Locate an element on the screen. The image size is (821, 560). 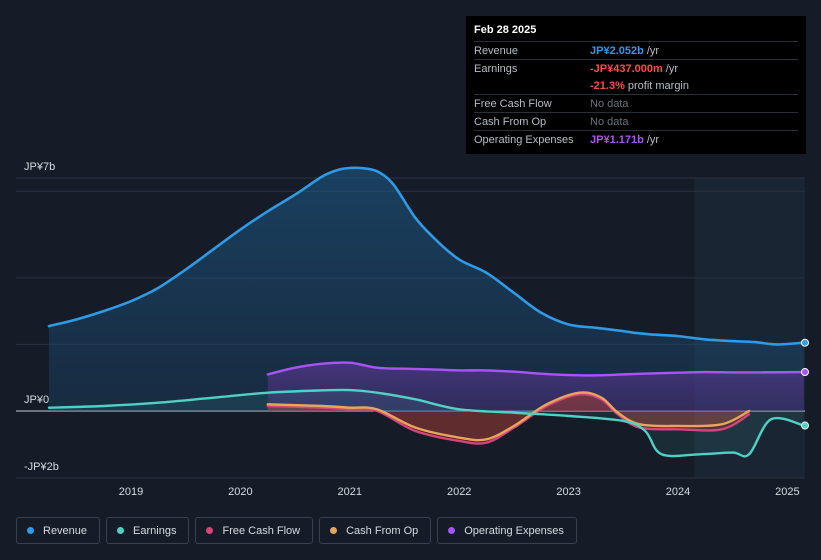
x-axis-ticks: 2019 2020 2021 2022 2023 2024 2025 is located at coordinates (459, 492).